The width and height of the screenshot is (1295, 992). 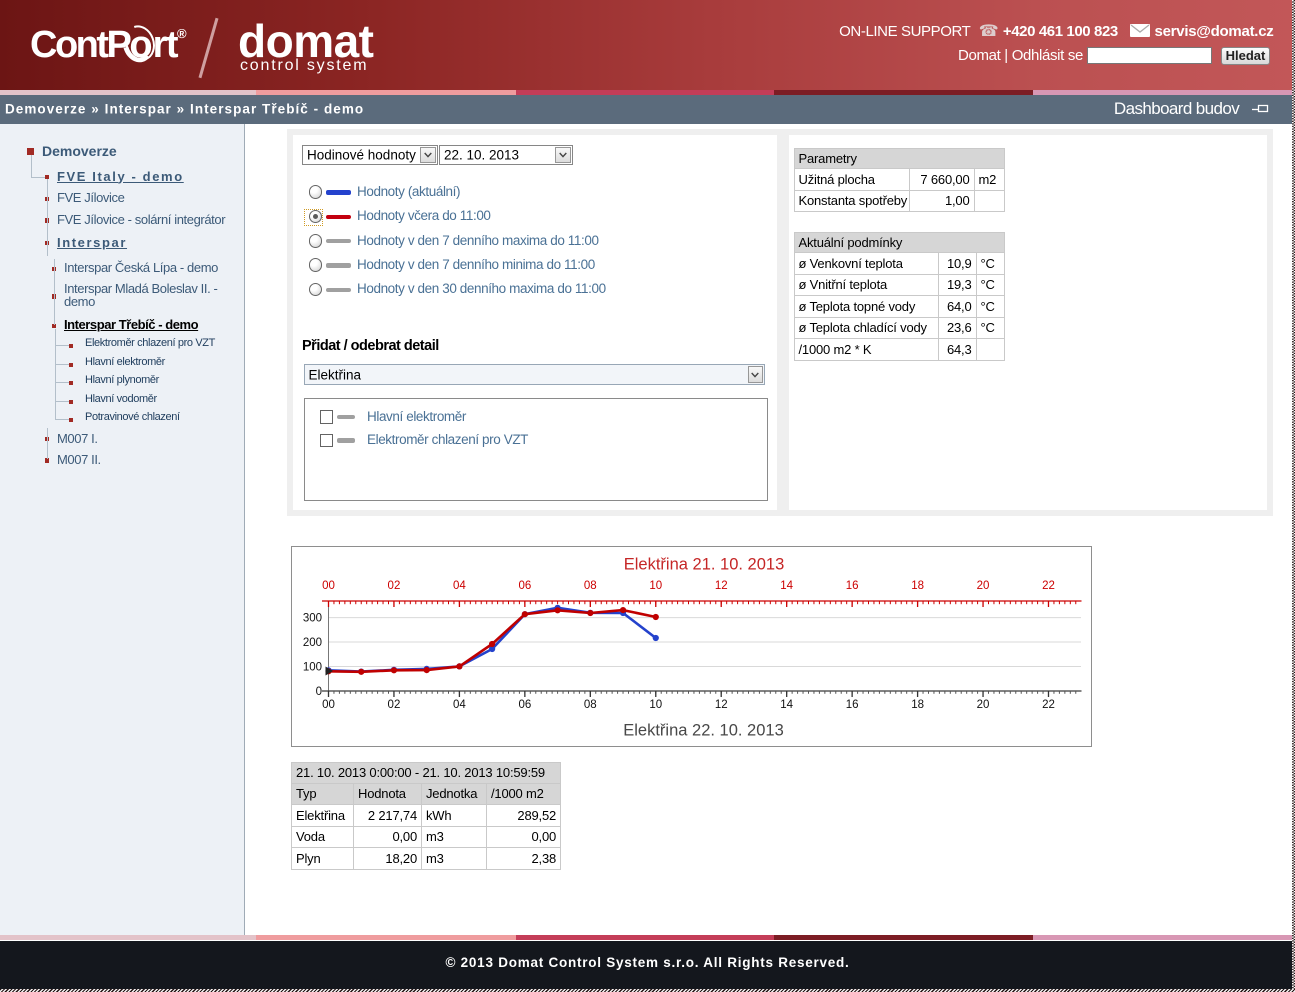 What do you see at coordinates (311, 668) in the screenshot?
I see `svg-text: 100` at bounding box center [311, 668].